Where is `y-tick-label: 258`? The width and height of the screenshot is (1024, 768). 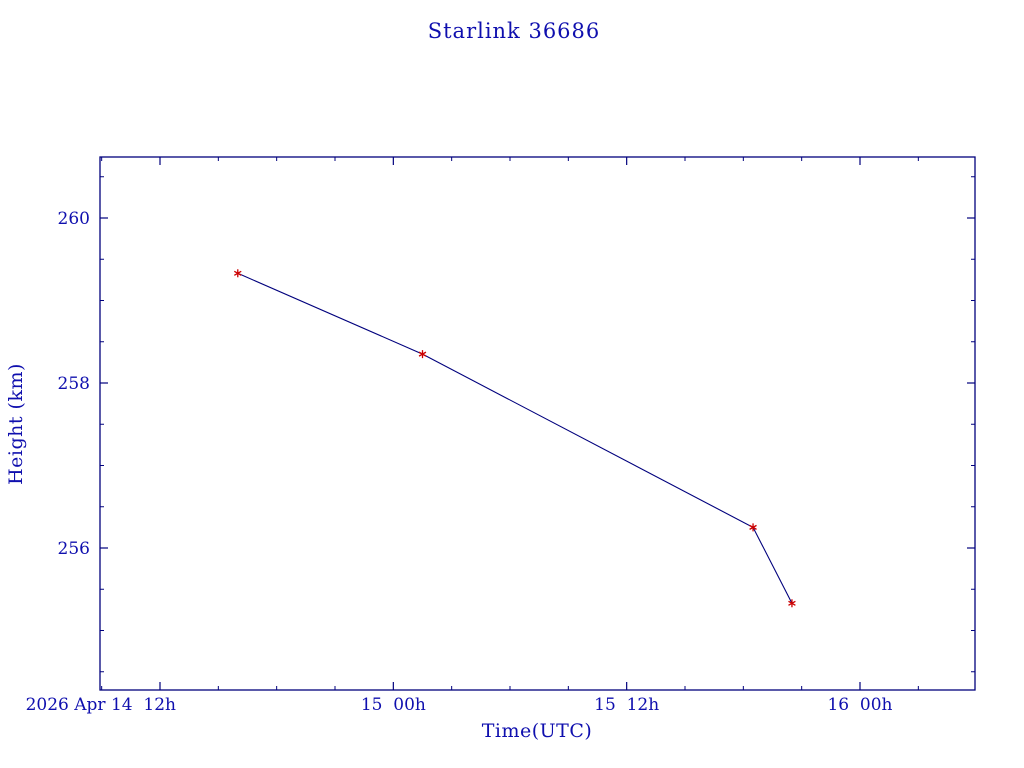
y-tick-label: 258 is located at coordinates (74, 384).